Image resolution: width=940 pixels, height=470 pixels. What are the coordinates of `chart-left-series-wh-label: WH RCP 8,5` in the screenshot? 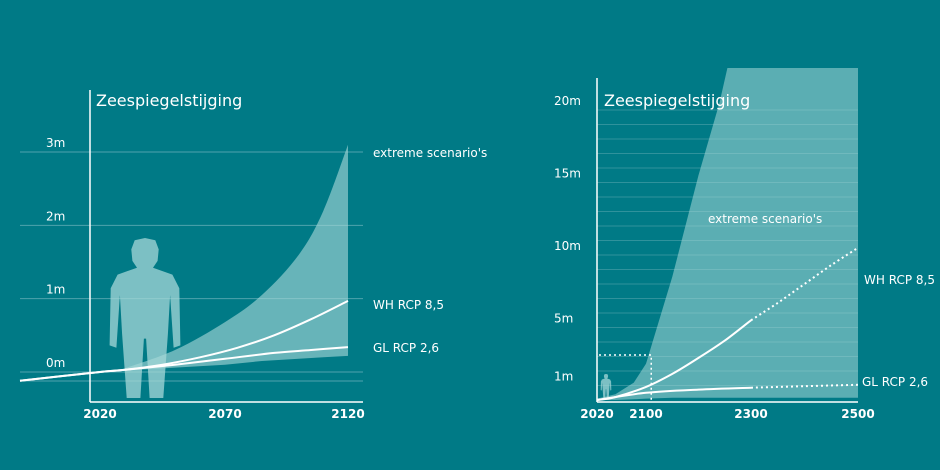 It's located at (408, 305).